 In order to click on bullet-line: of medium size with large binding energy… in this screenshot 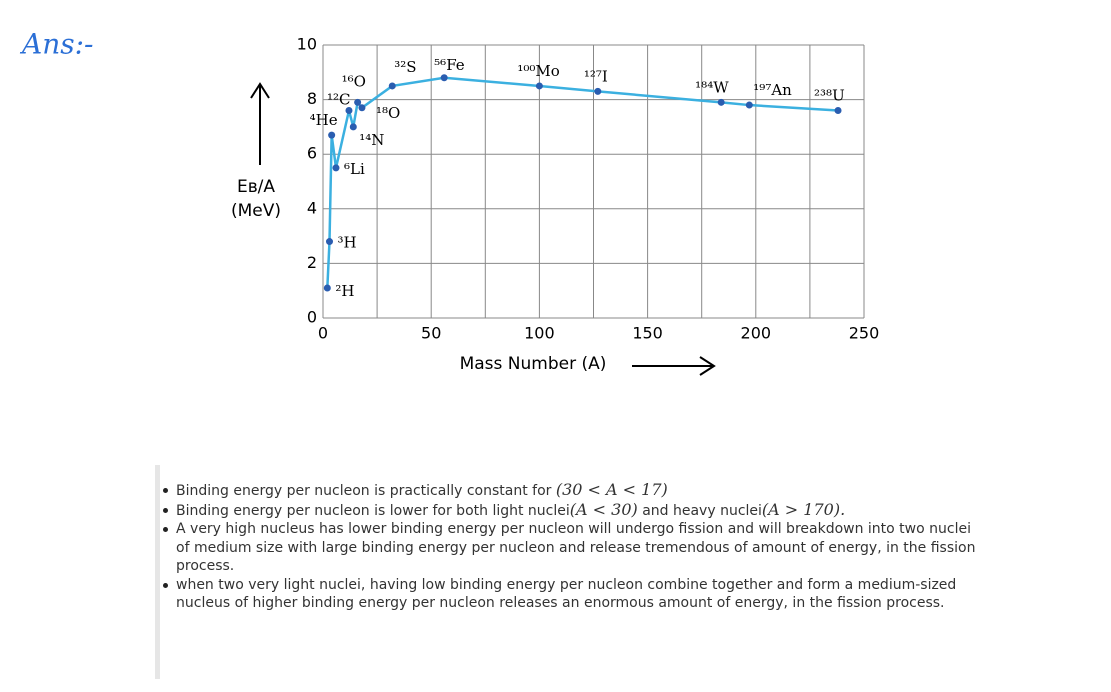, I will do `click(580, 557)`.